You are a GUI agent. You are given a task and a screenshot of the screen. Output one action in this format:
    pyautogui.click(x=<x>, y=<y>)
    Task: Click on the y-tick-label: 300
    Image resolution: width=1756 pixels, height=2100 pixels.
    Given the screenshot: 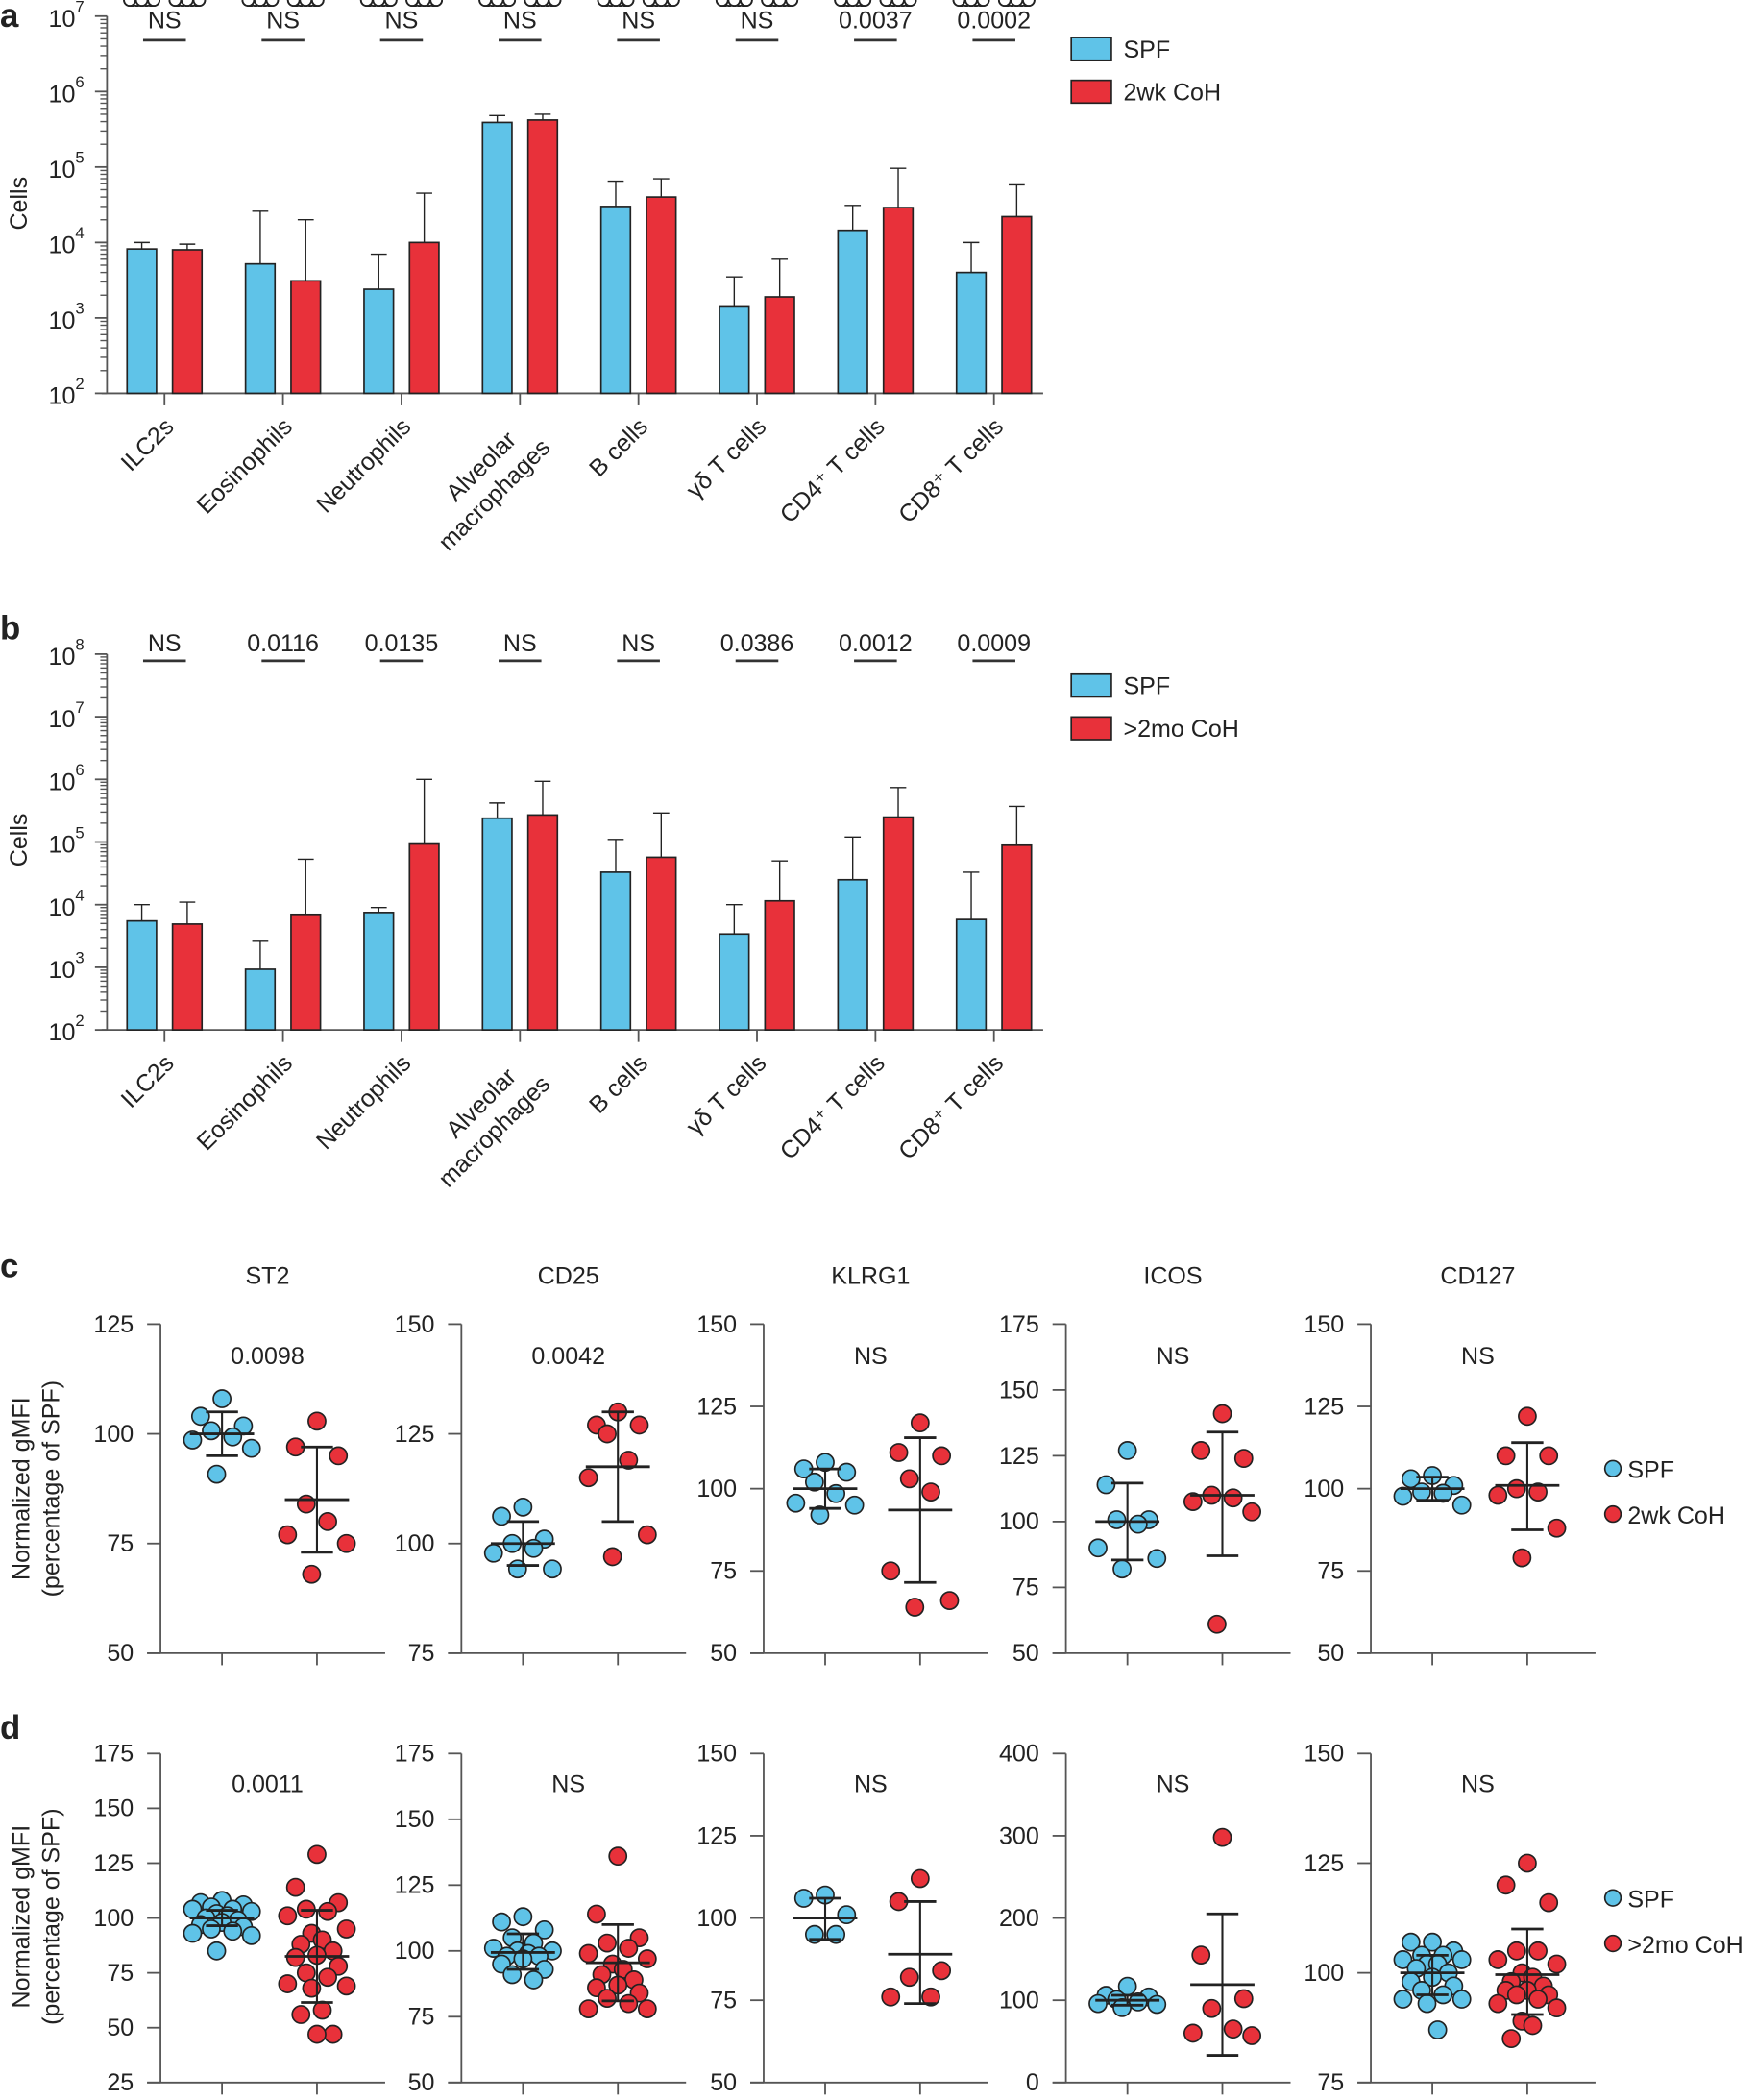 What is the action you would take?
    pyautogui.click(x=1019, y=1835)
    